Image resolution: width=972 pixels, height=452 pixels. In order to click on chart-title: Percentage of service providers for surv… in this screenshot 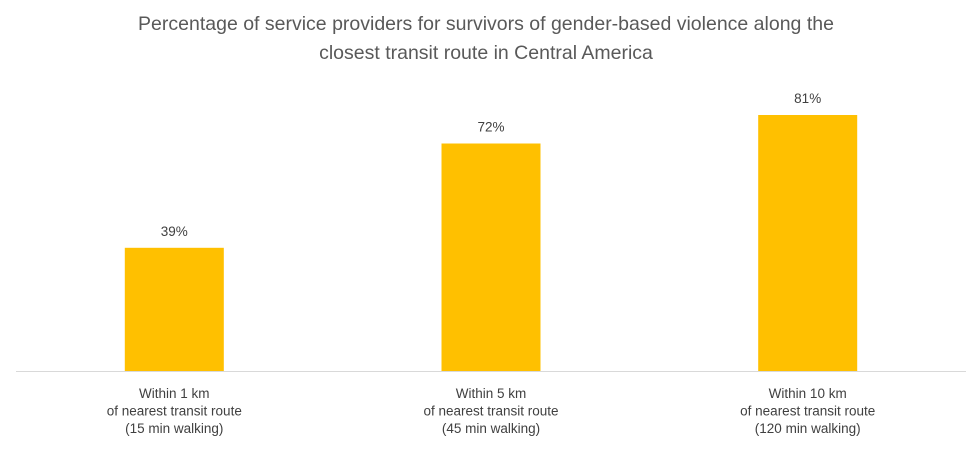, I will do `click(486, 39)`.